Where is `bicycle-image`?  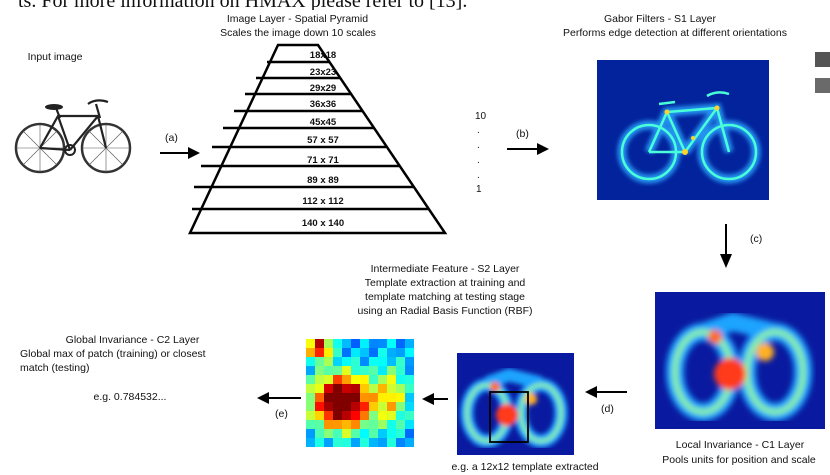
bicycle-image is located at coordinates (73, 136).